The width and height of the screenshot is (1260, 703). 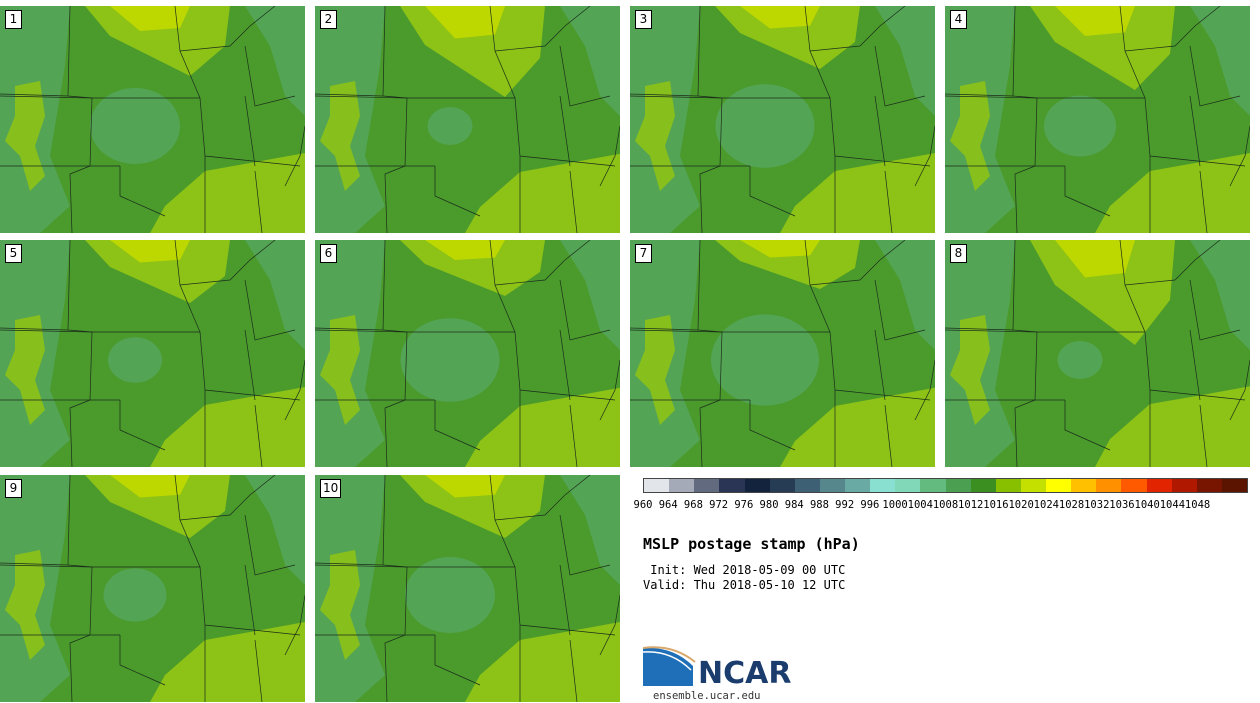 I want to click on colorbar-tick-label: 1008, so click(x=945, y=505).